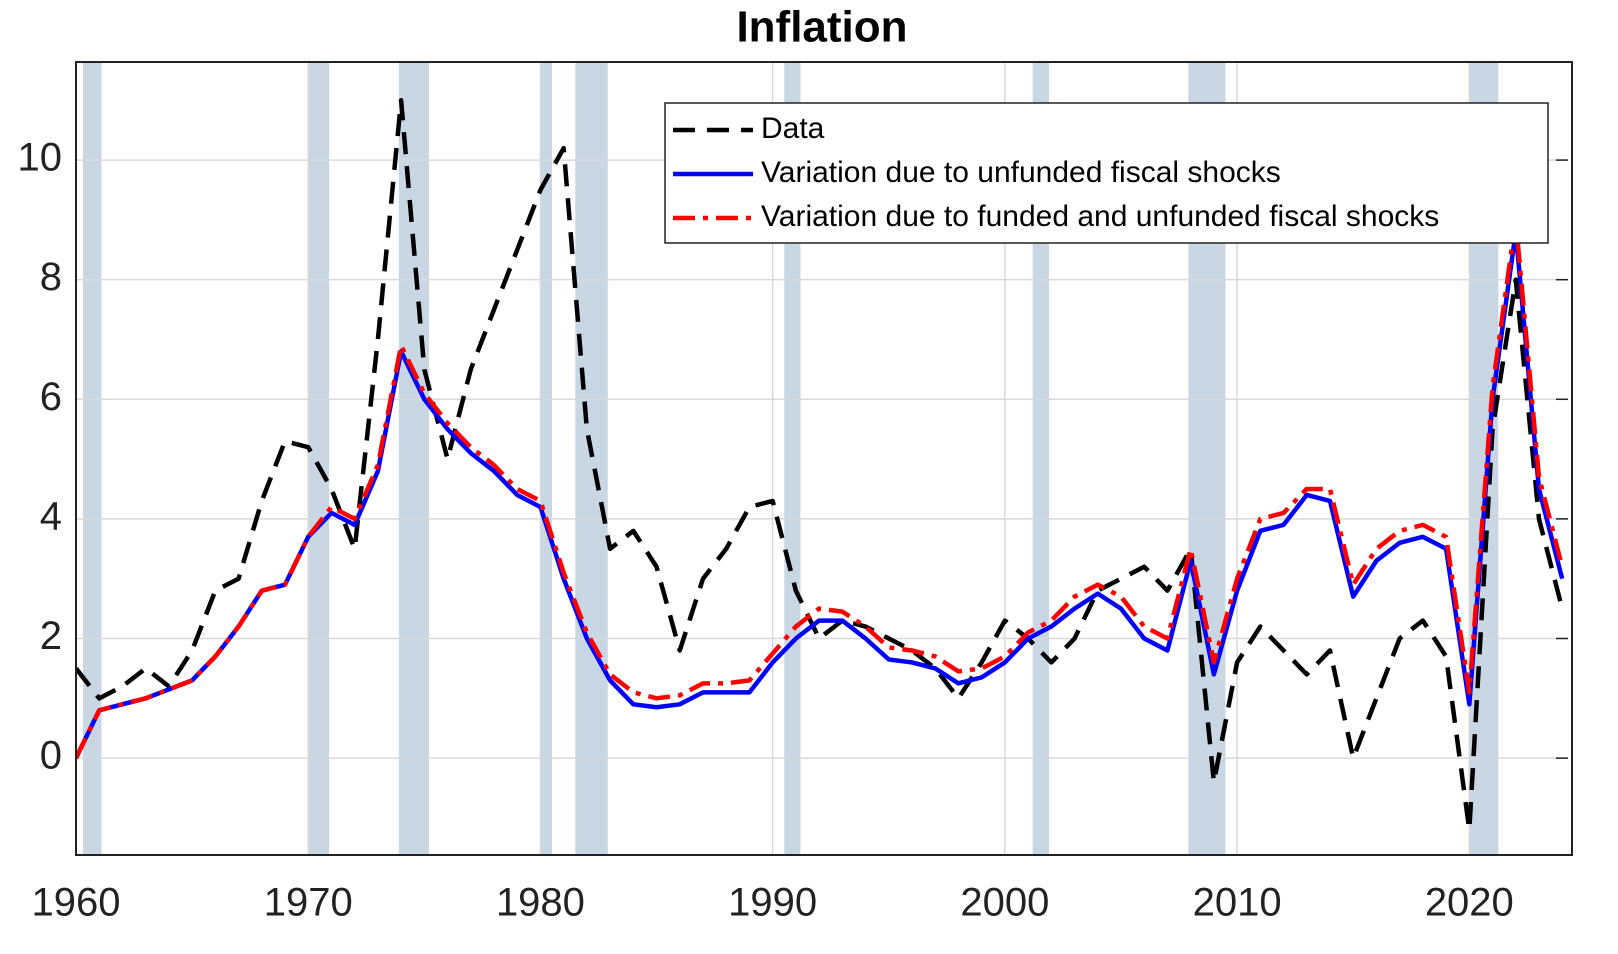  I want to click on x-tick-label: 2020, so click(1469, 903).